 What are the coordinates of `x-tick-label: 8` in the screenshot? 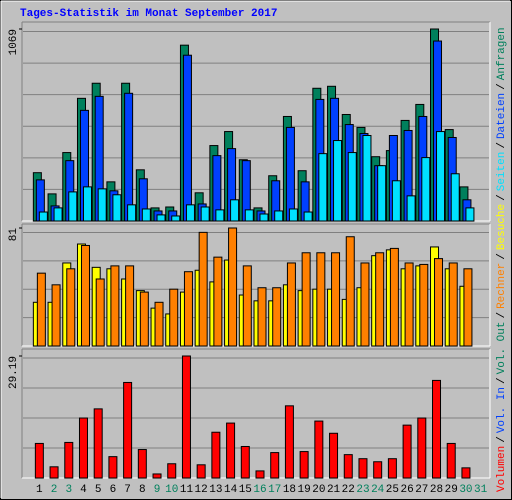 It's located at (142, 490).